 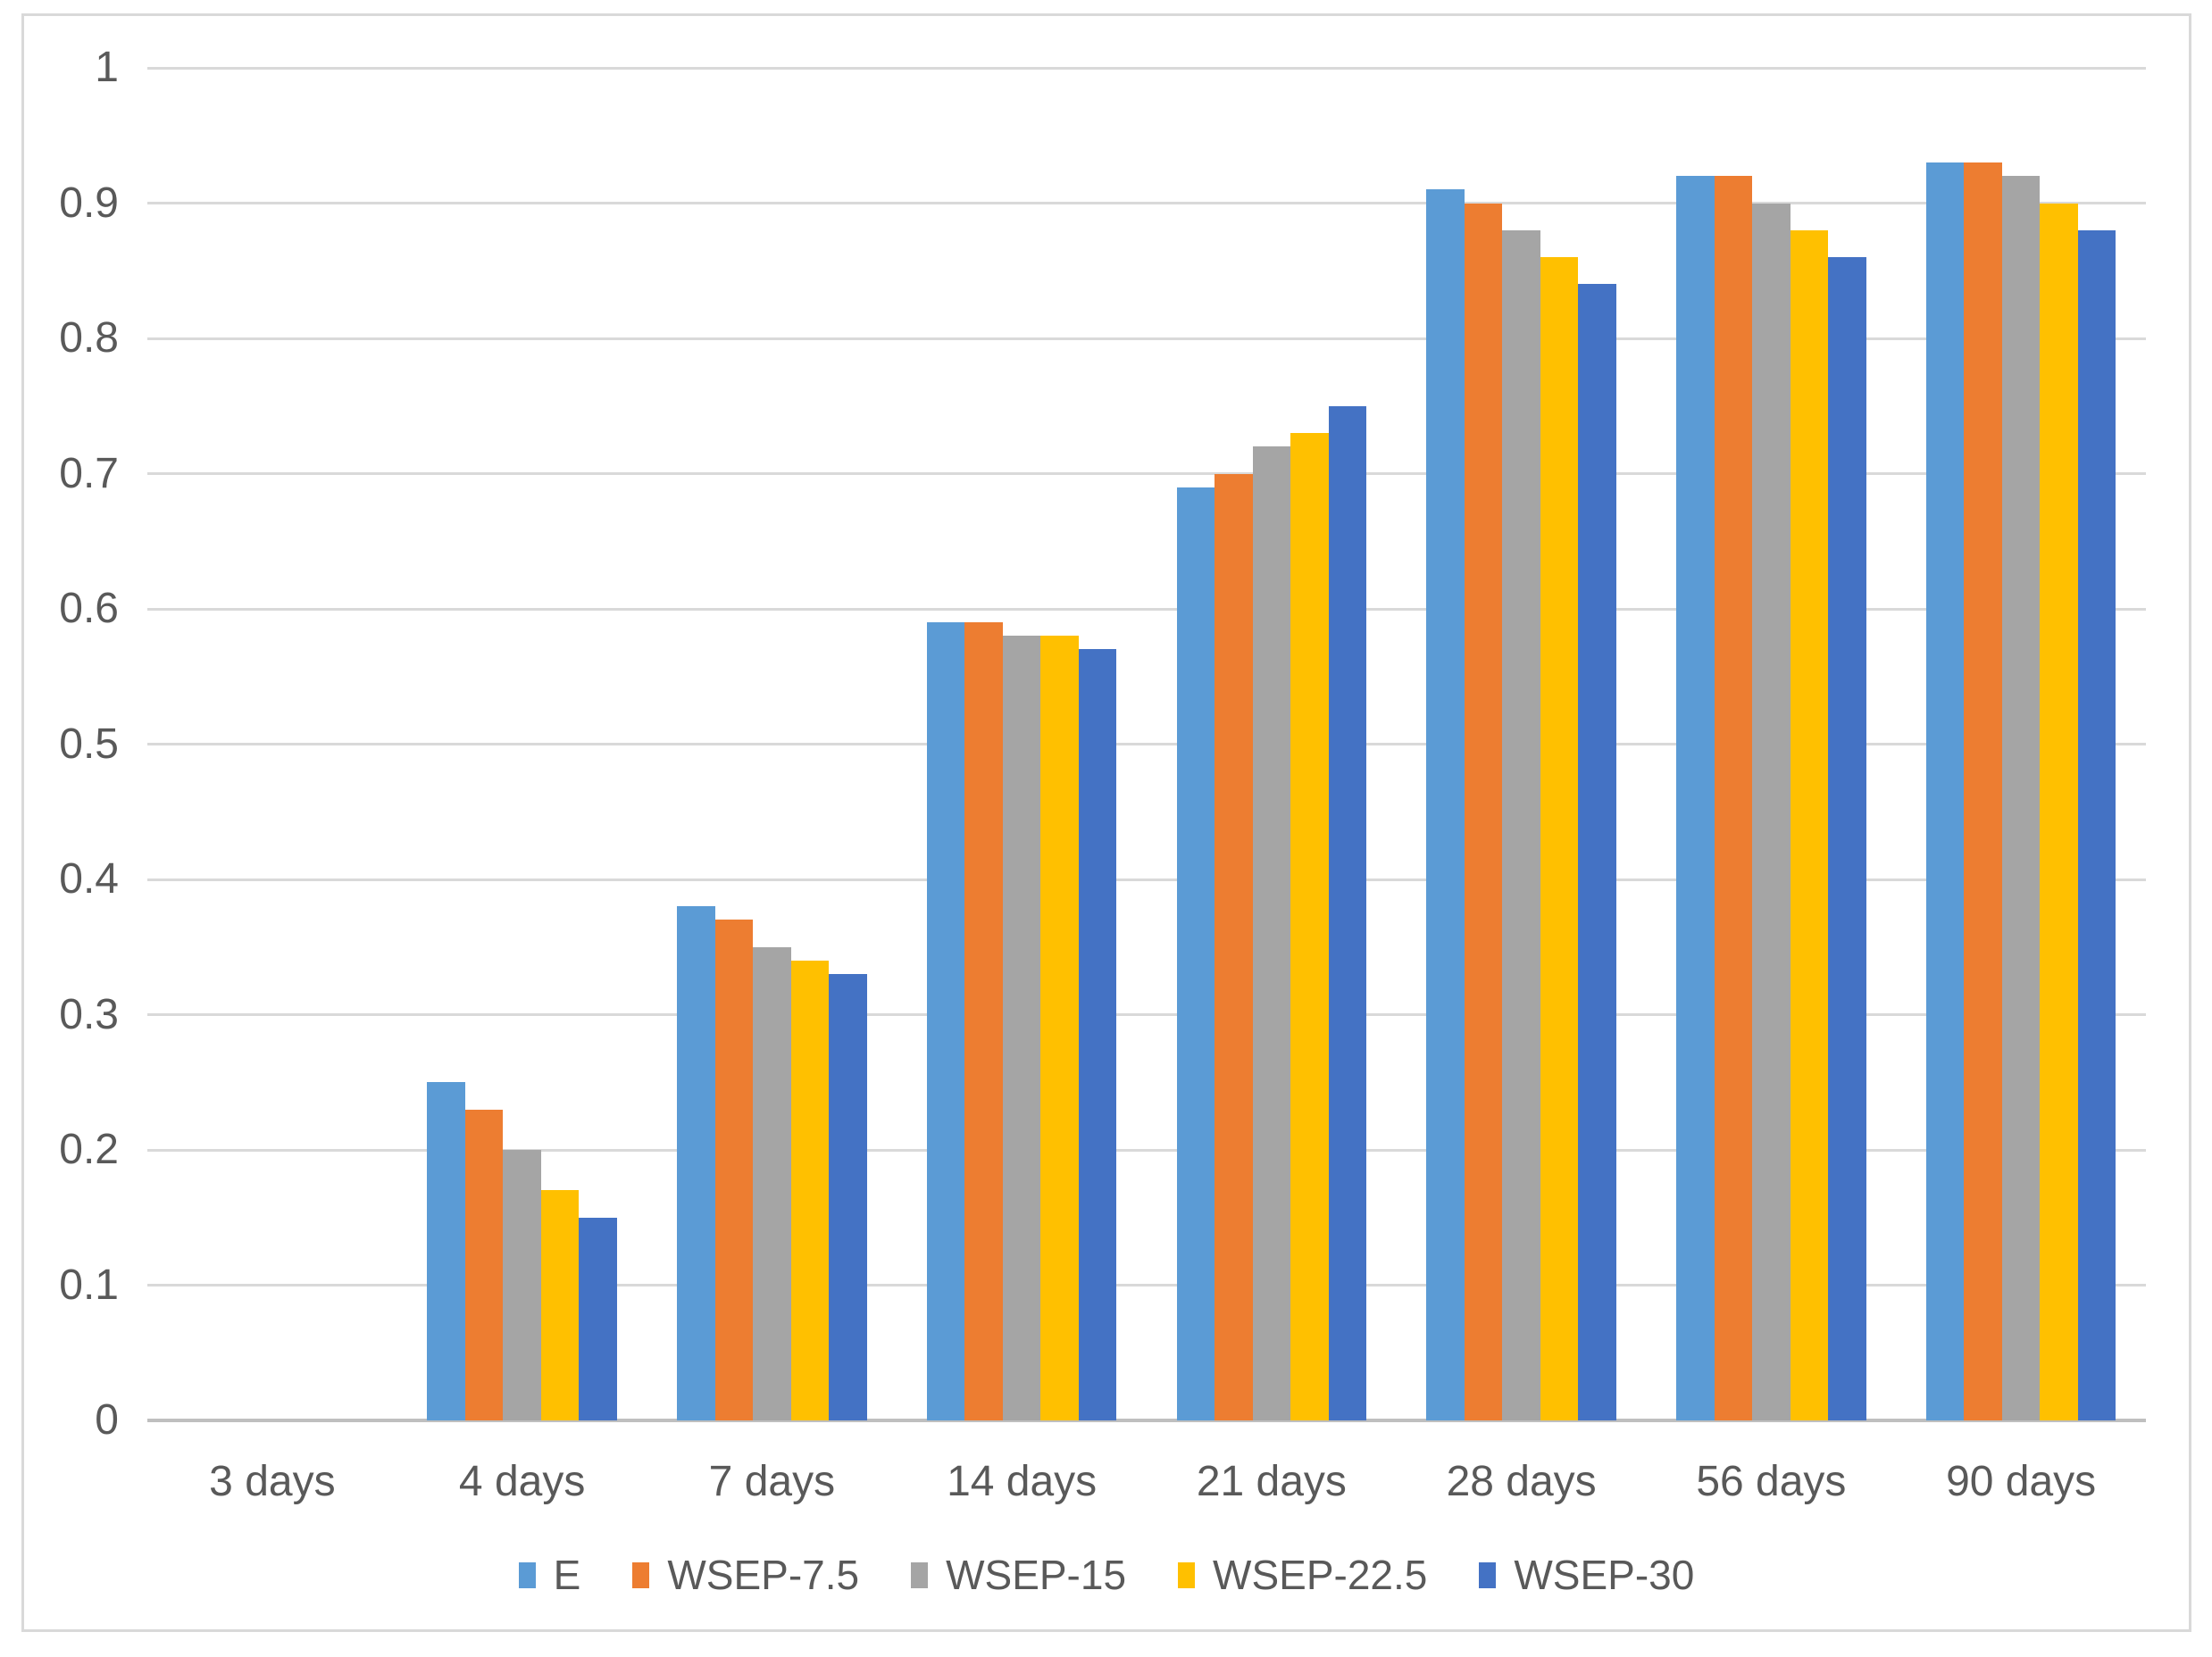 What do you see at coordinates (527, 1574) in the screenshot?
I see `legend-marker-e` at bounding box center [527, 1574].